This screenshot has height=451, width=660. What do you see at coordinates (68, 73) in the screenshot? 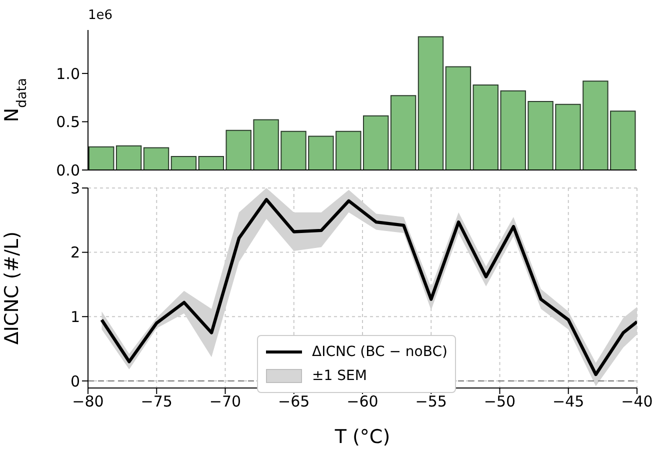
I see `y-tick-label: 1.0` at bounding box center [68, 73].